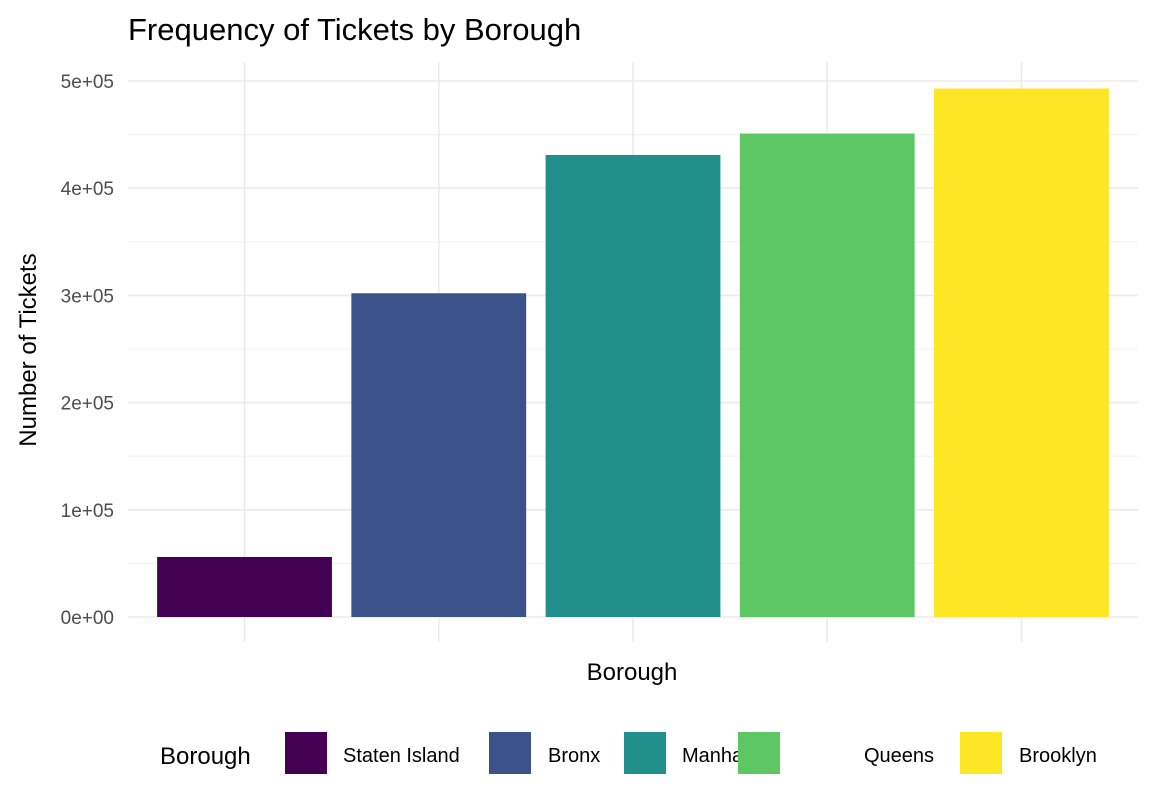  I want to click on x-axis-title: Borough, so click(632, 672).